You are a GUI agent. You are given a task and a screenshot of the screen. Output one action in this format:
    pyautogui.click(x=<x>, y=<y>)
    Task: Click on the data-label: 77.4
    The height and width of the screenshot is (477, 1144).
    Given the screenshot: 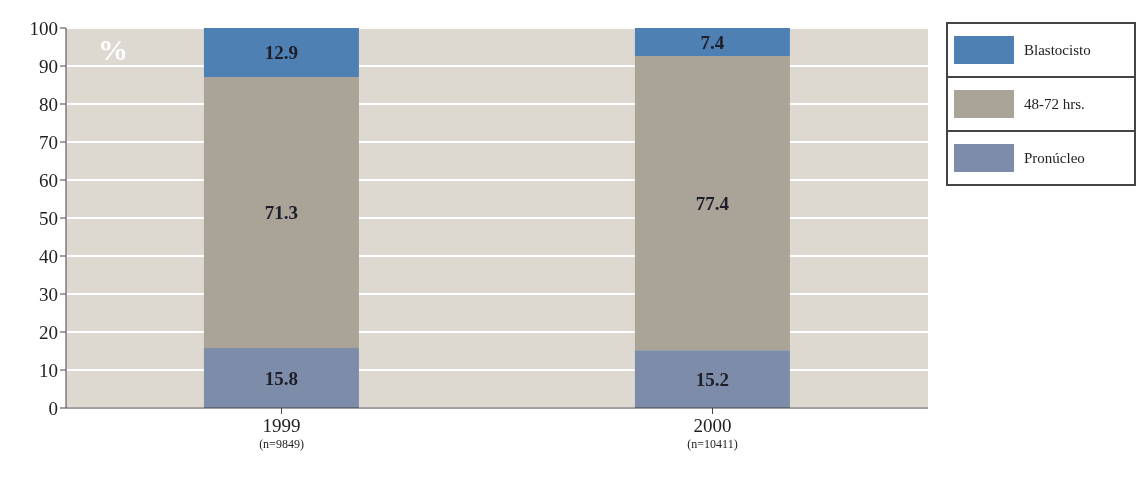 What is the action you would take?
    pyautogui.click(x=712, y=203)
    